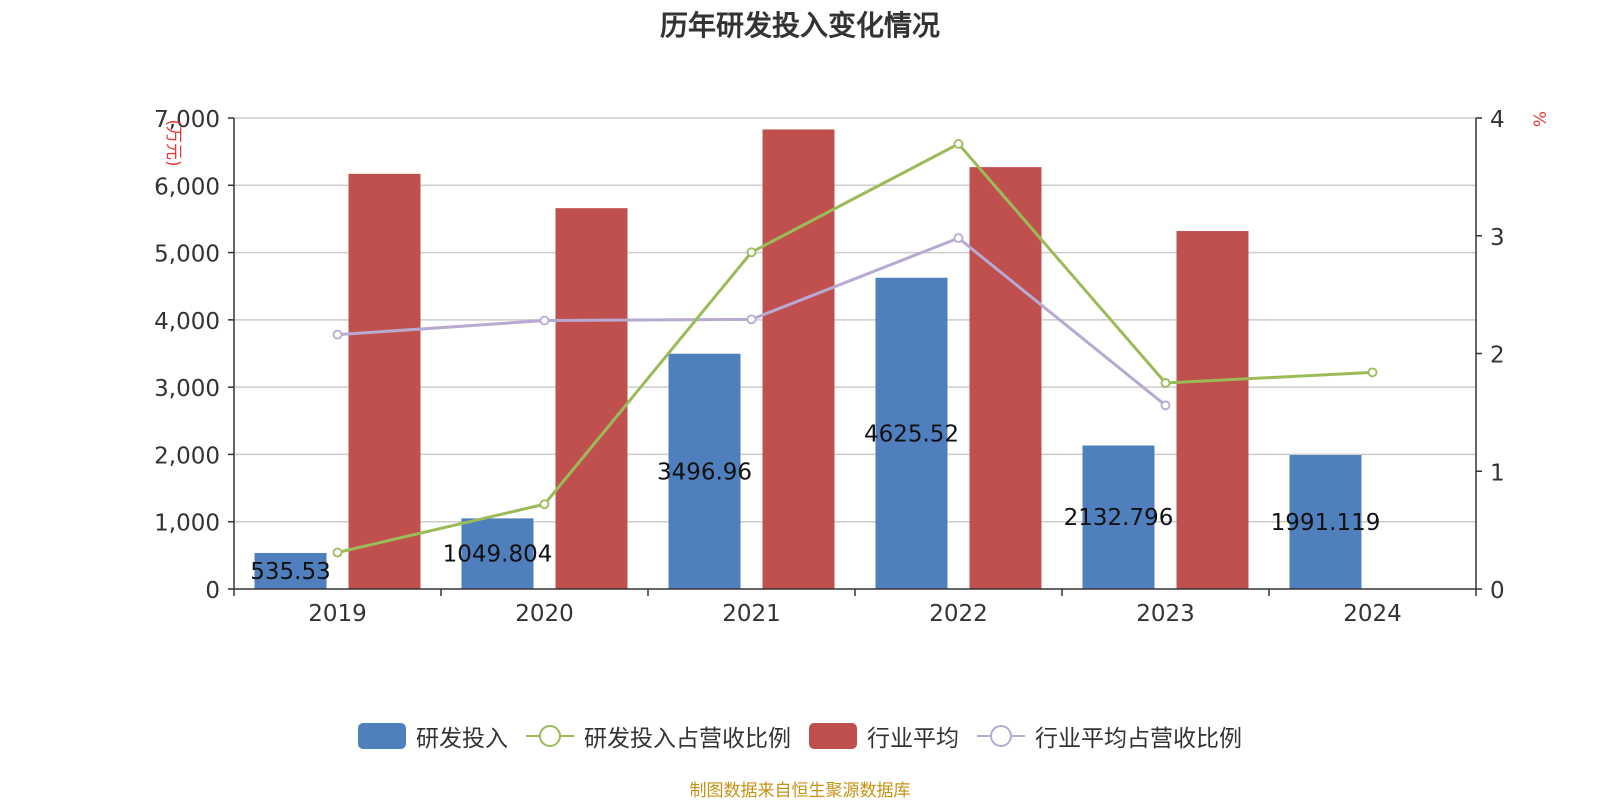  I want to click on bar-label-rd: 3496.96, so click(704, 472).